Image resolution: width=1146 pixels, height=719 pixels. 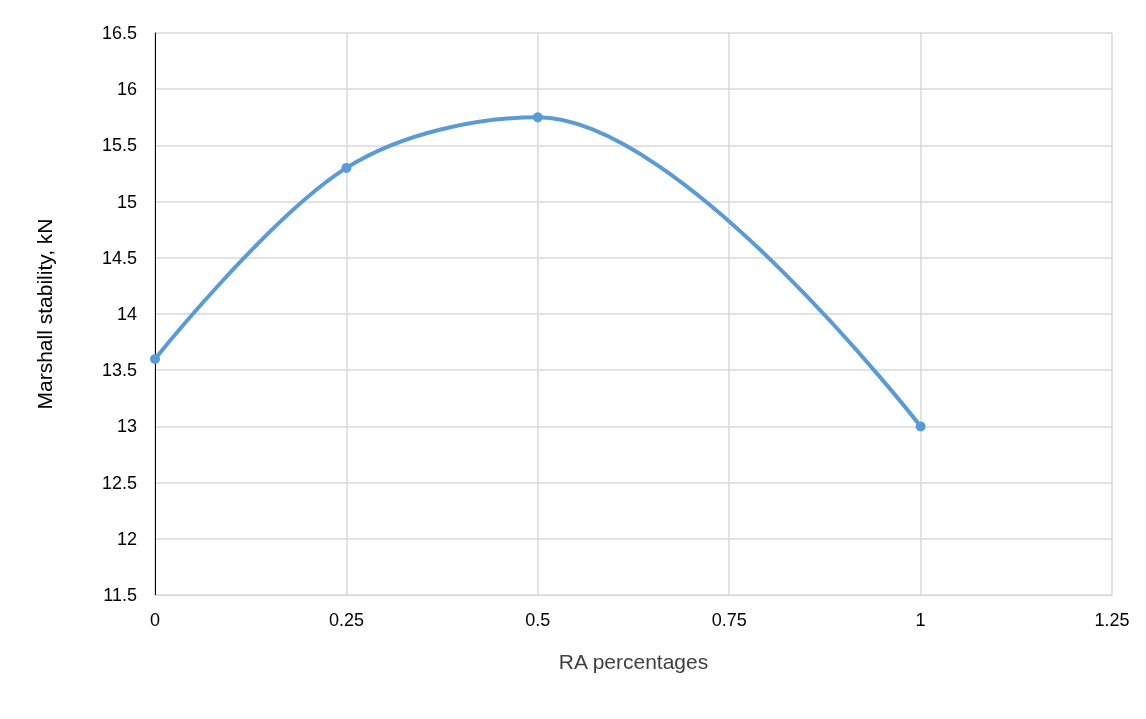 What do you see at coordinates (729, 620) in the screenshot?
I see `x-tick-label: 0.75` at bounding box center [729, 620].